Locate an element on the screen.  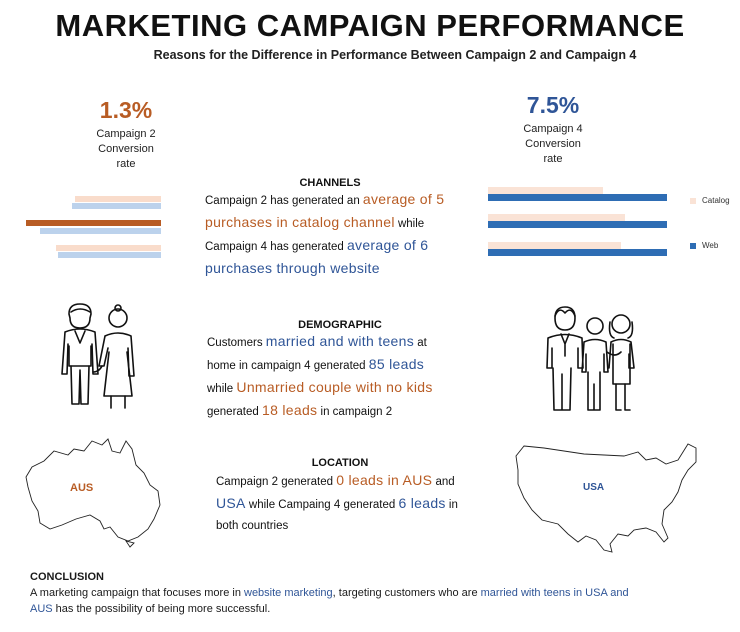
page-title: MARKETING CAMPAIGN PERFORMANCE is located at coordinates (370, 25).